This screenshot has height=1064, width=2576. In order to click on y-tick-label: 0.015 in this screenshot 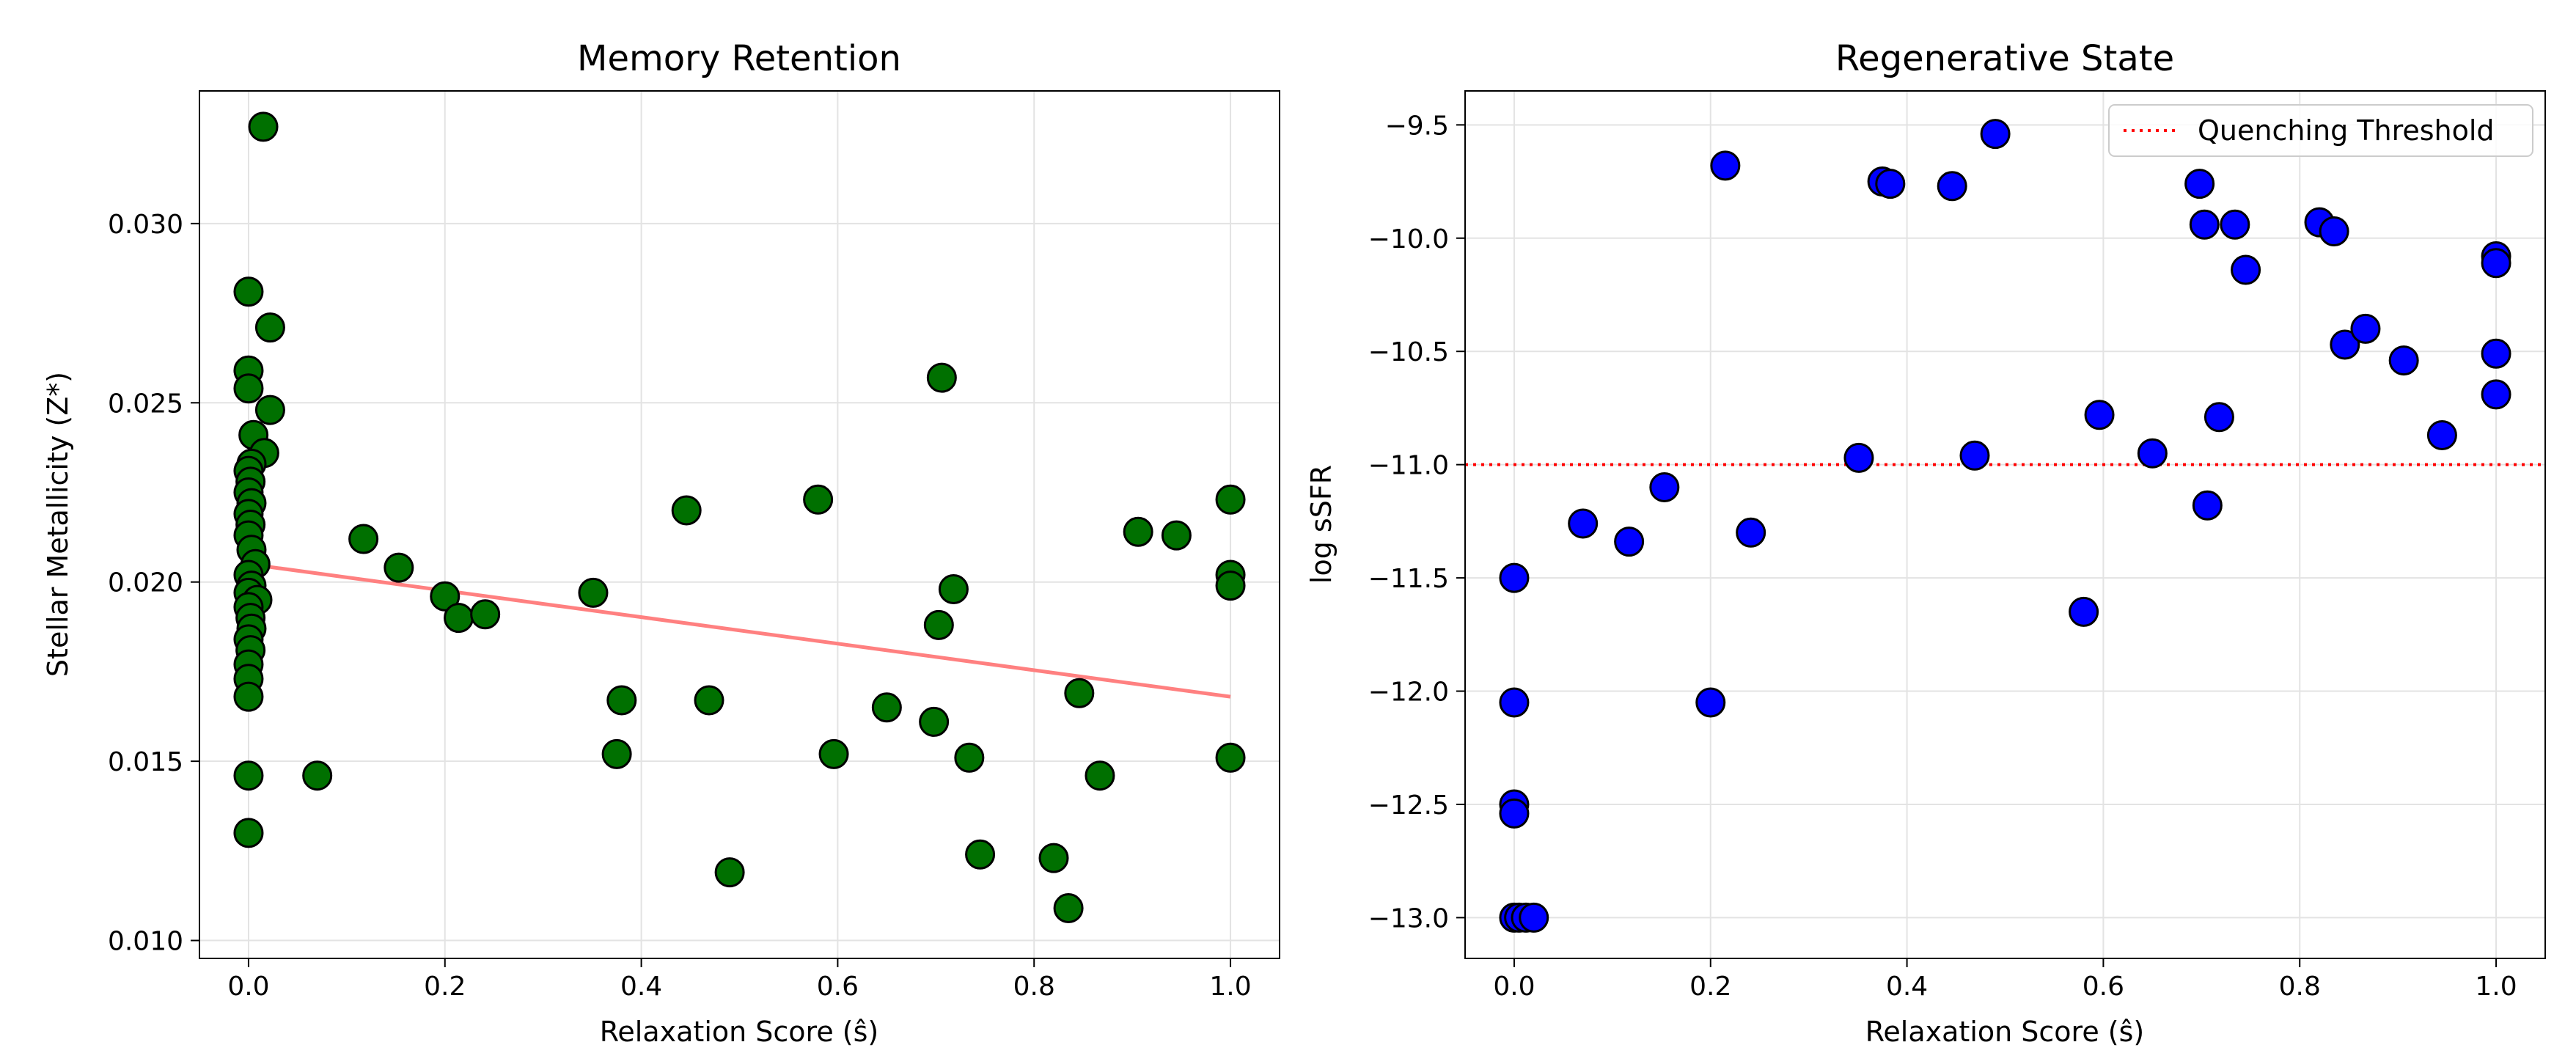, I will do `click(146, 762)`.